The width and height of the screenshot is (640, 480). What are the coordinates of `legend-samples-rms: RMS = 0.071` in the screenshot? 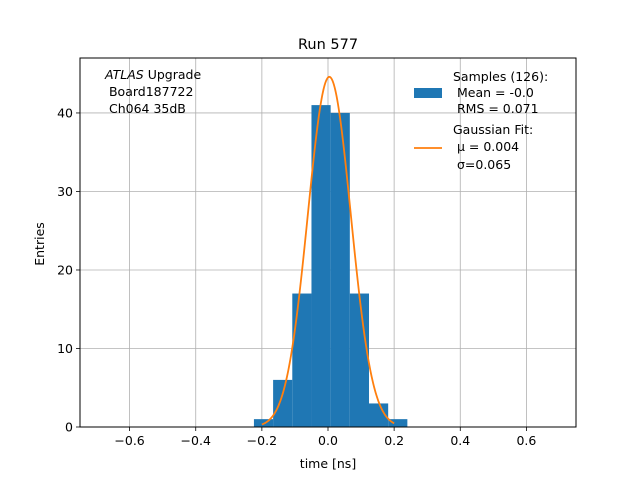 It's located at (496, 108).